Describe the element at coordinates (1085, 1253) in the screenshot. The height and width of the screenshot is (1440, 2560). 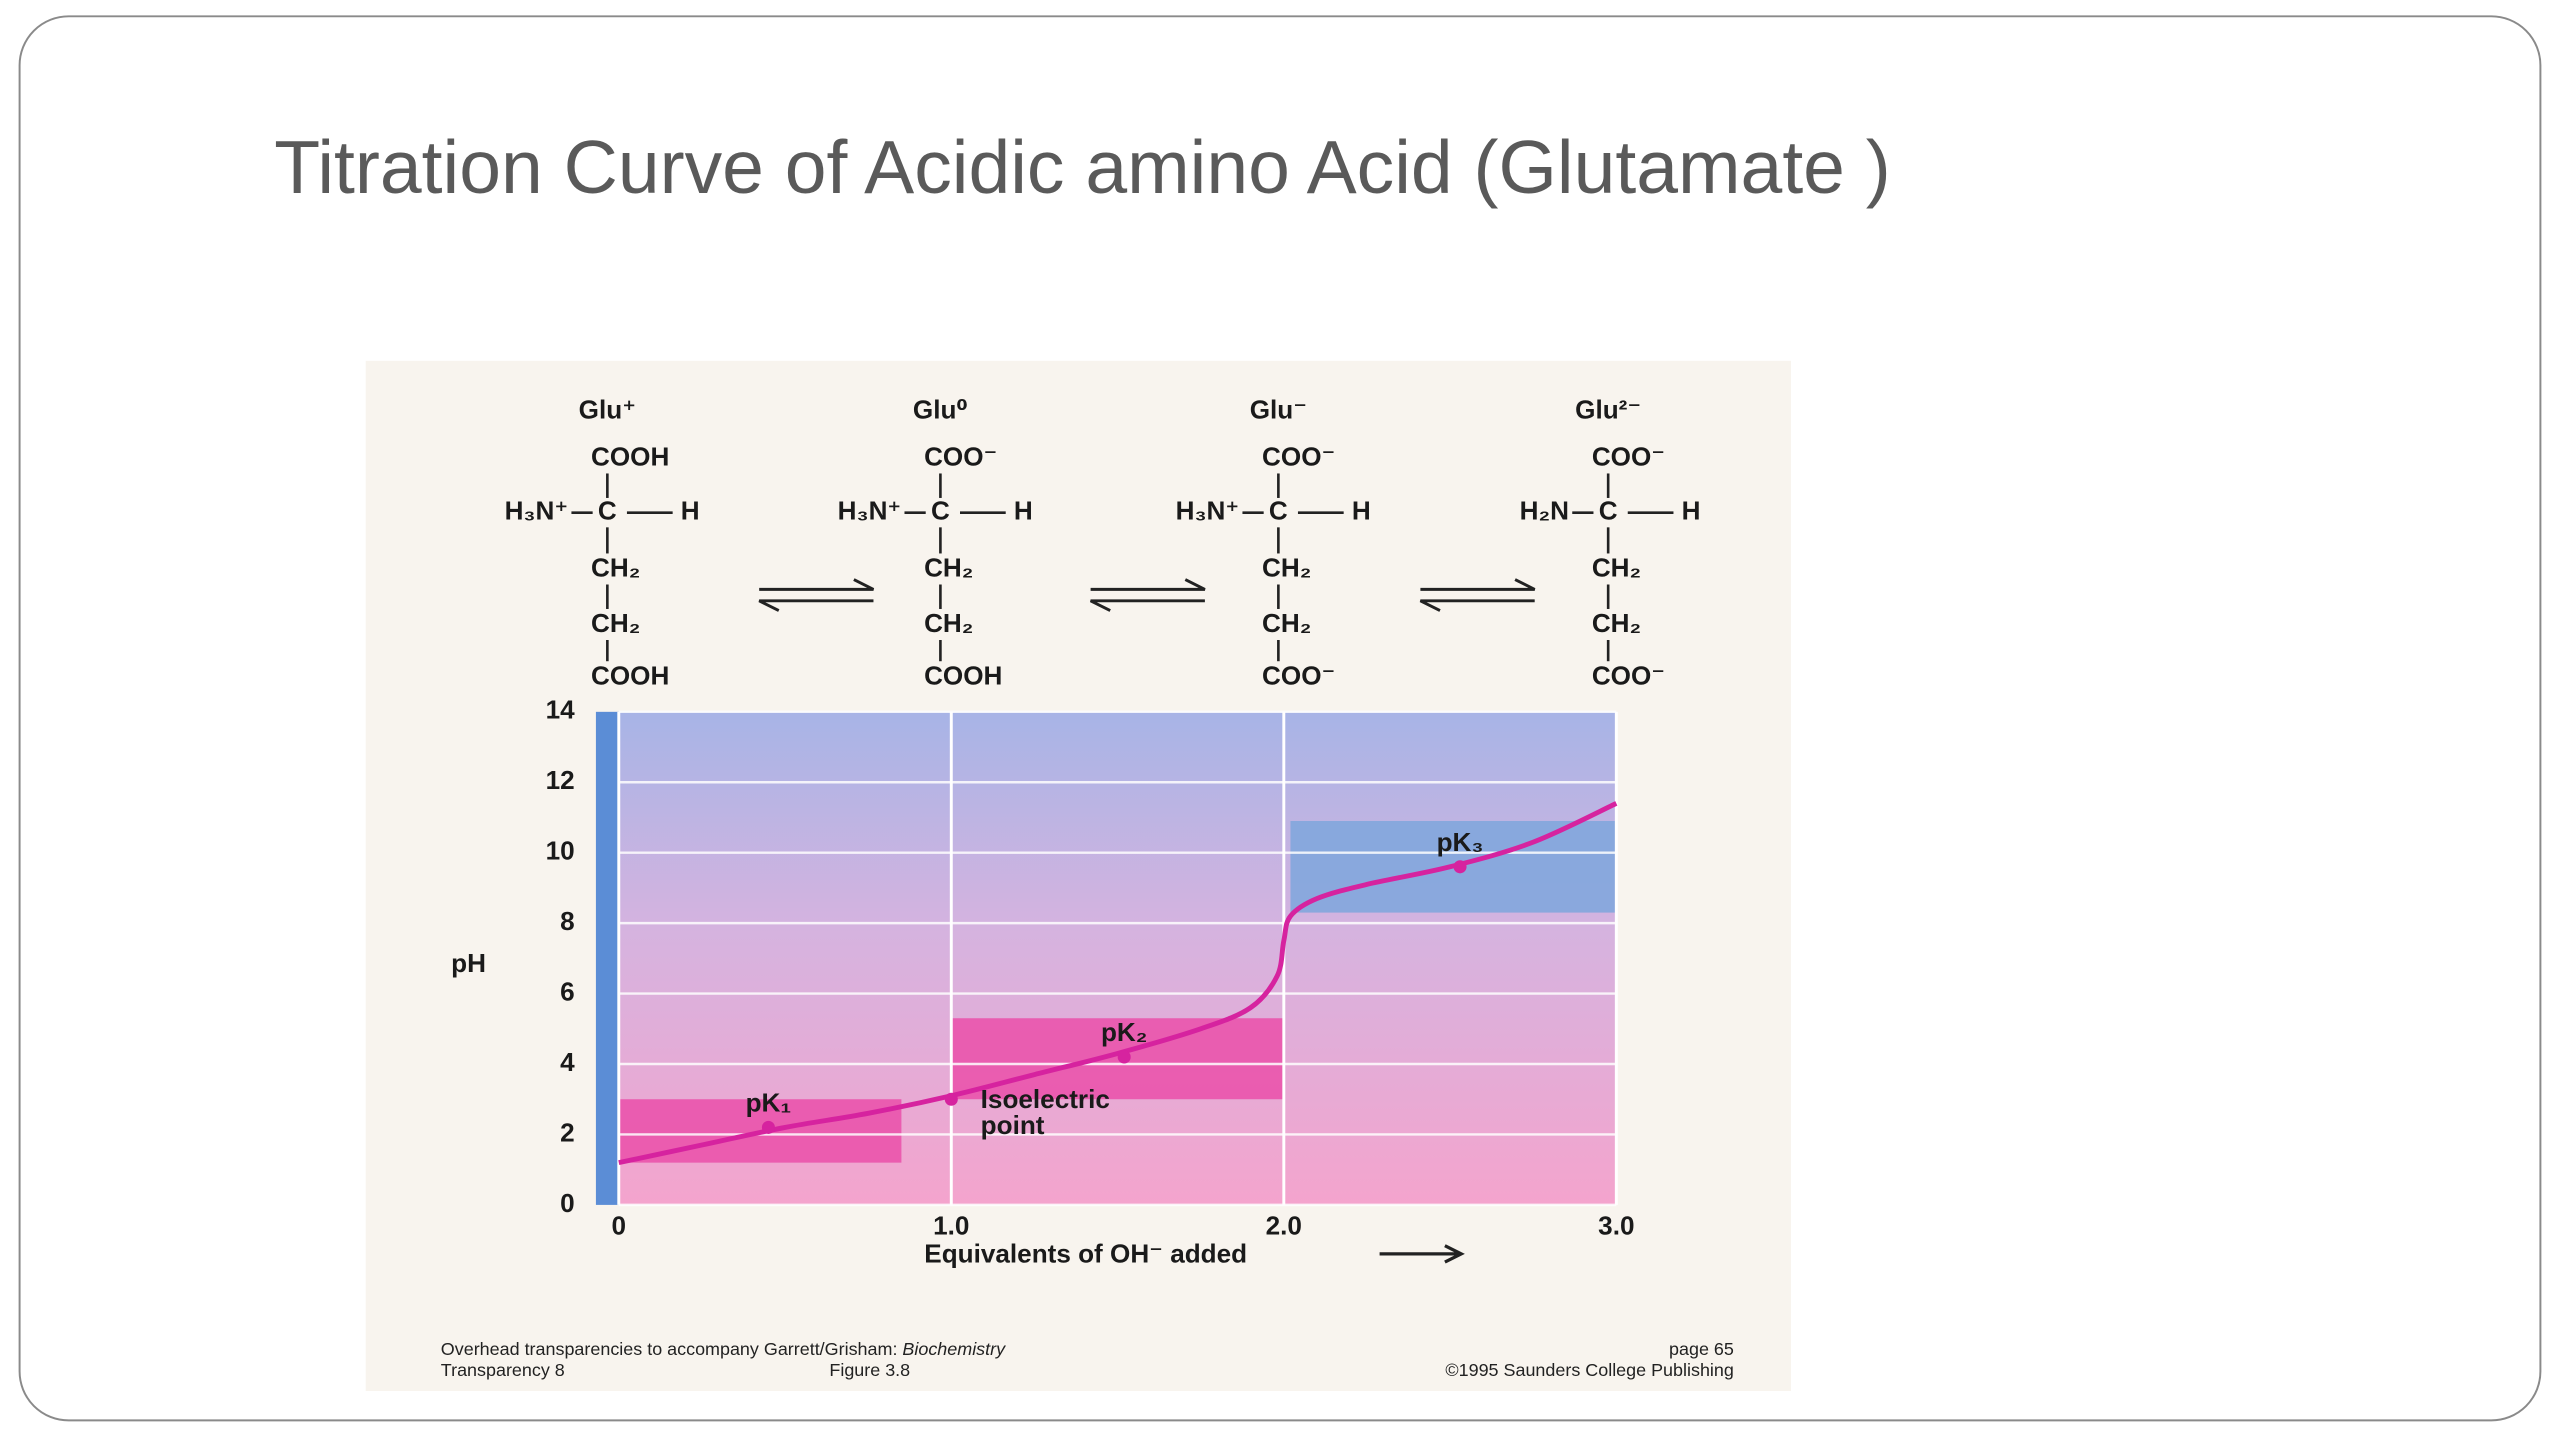
I see `x-axis-label: Equivalents of OH⁻ added` at that location.